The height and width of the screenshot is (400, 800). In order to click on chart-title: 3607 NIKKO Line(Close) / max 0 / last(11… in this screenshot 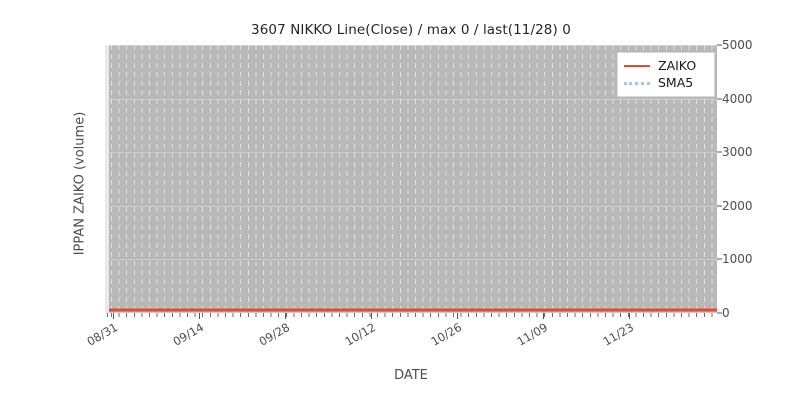, I will do `click(411, 30)`.